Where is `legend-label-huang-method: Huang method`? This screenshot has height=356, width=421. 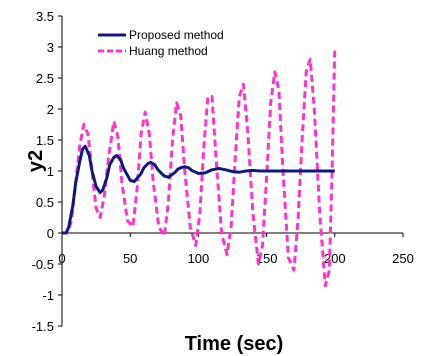
legend-label-huang-method: Huang method is located at coordinates (168, 51).